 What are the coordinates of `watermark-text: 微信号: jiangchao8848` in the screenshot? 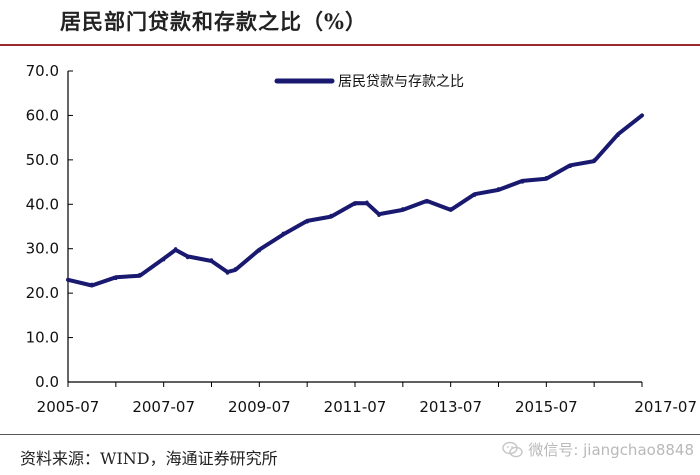 It's located at (611, 450).